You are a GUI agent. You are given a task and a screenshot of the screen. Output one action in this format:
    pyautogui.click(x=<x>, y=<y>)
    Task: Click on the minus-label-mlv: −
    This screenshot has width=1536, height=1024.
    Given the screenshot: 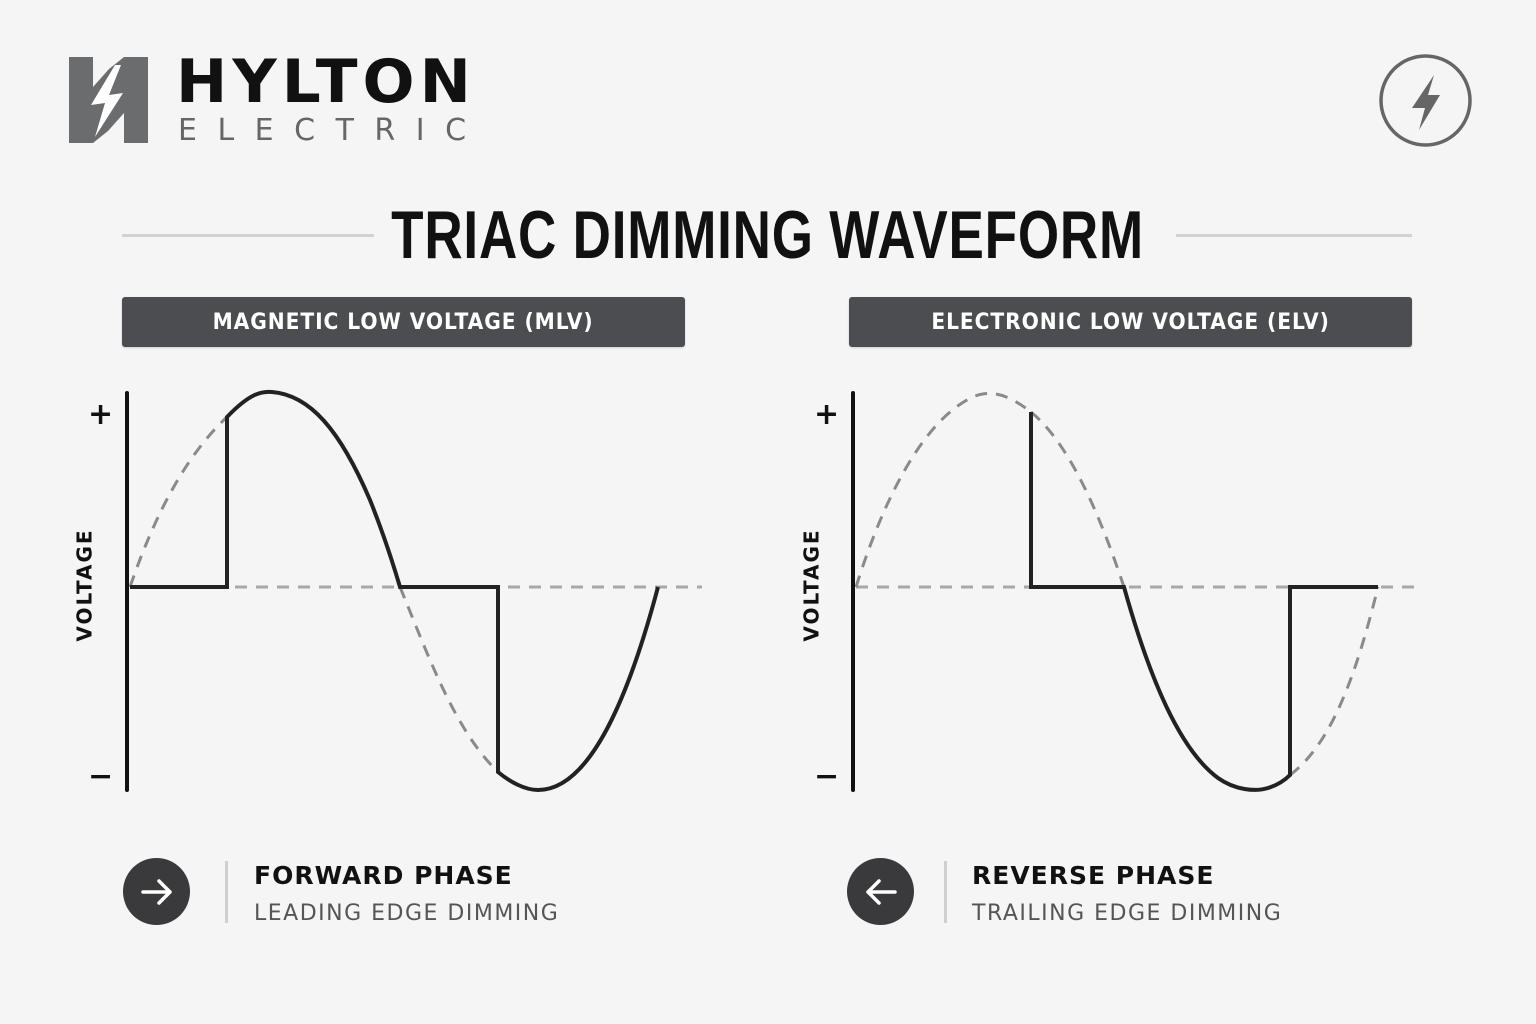 What is the action you would take?
    pyautogui.click(x=101, y=776)
    